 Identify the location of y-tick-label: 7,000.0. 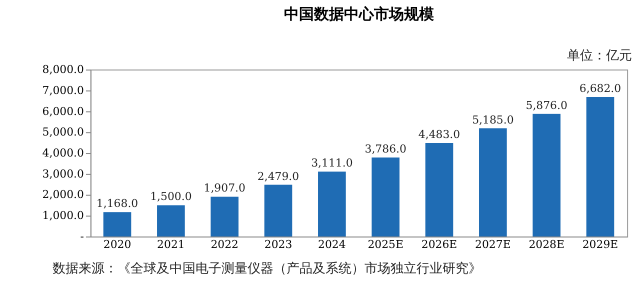
(63, 90).